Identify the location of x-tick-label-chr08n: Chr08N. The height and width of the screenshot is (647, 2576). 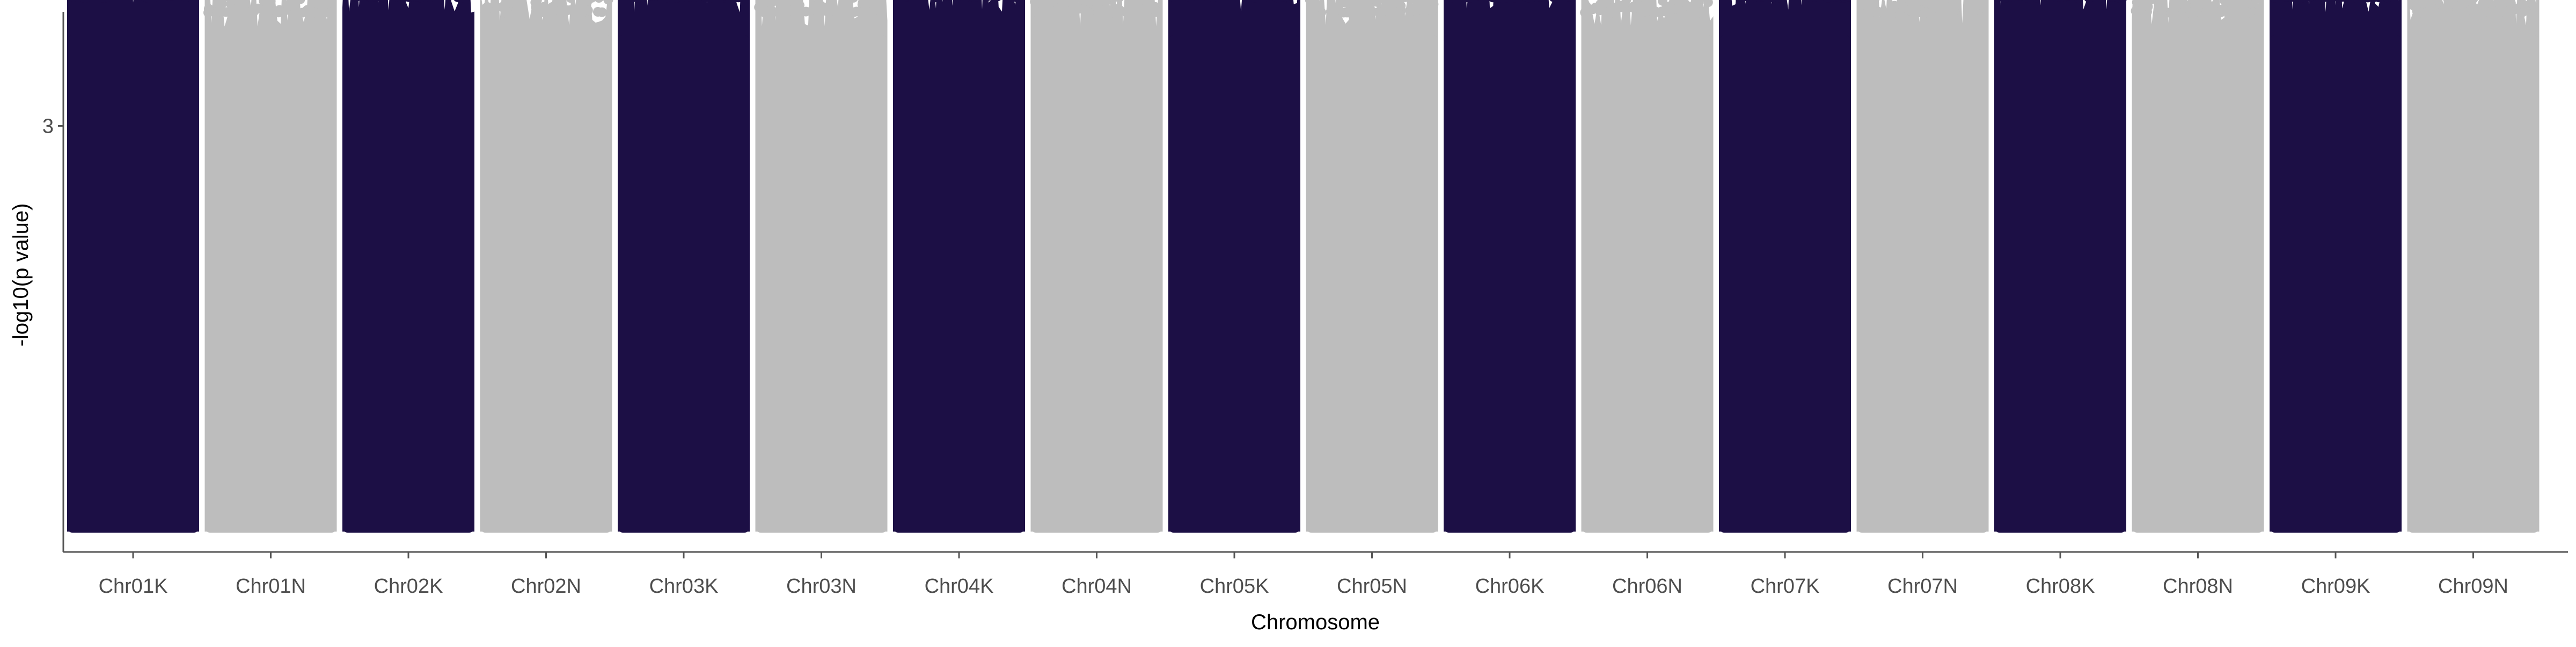
(2198, 586).